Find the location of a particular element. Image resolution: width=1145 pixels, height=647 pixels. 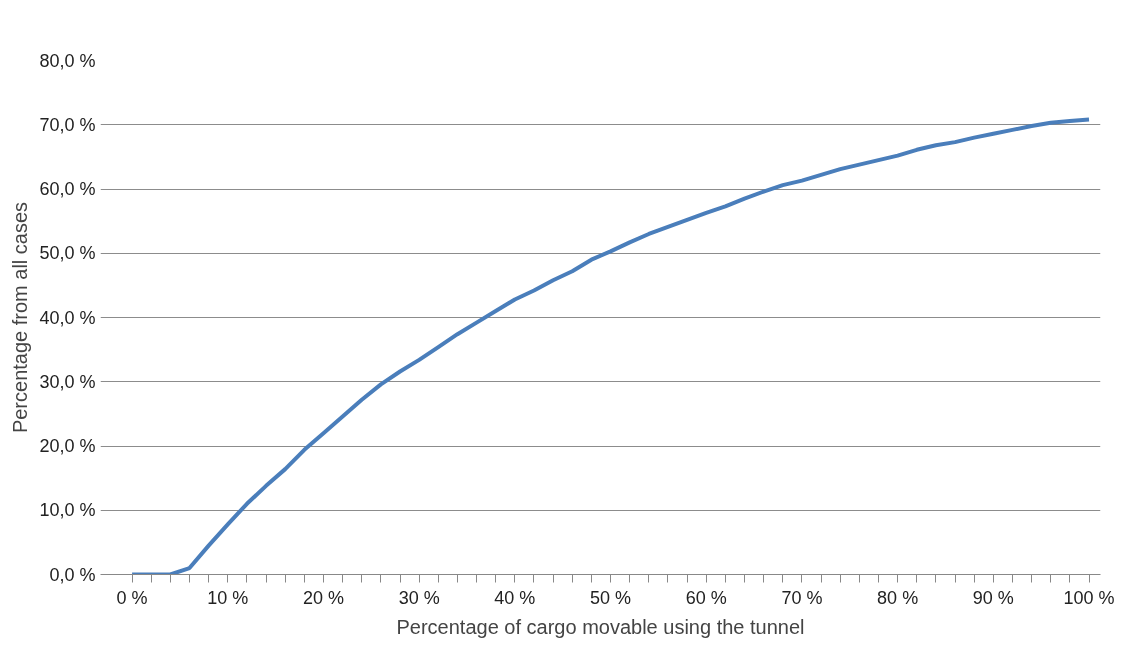

x-tick-label: 70 % is located at coordinates (802, 597).